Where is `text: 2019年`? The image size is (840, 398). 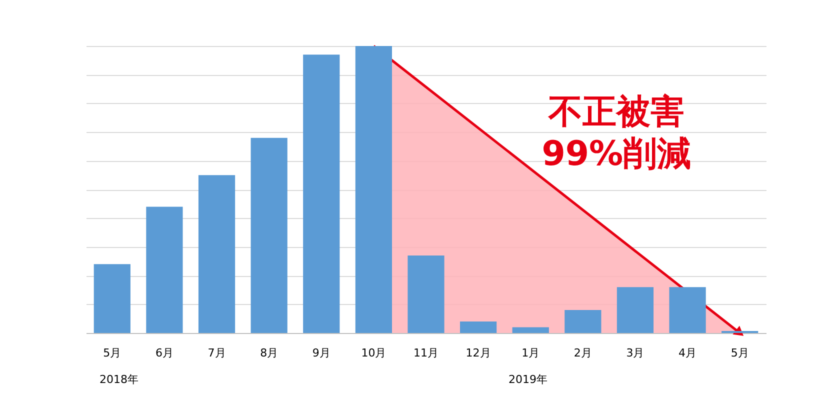 text: 2019年 is located at coordinates (528, 379).